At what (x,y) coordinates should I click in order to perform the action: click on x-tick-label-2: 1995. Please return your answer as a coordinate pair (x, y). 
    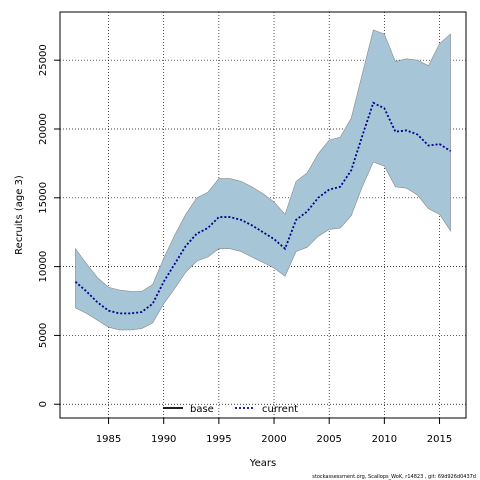
    Looking at the image, I should click on (218, 439).